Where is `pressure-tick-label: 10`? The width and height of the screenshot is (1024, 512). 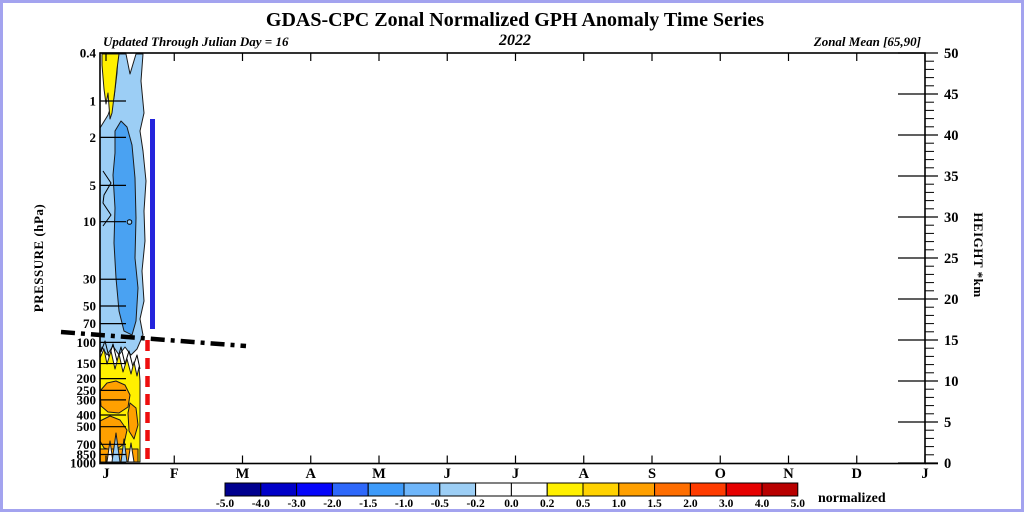
pressure-tick-label: 10 is located at coordinates (89, 221).